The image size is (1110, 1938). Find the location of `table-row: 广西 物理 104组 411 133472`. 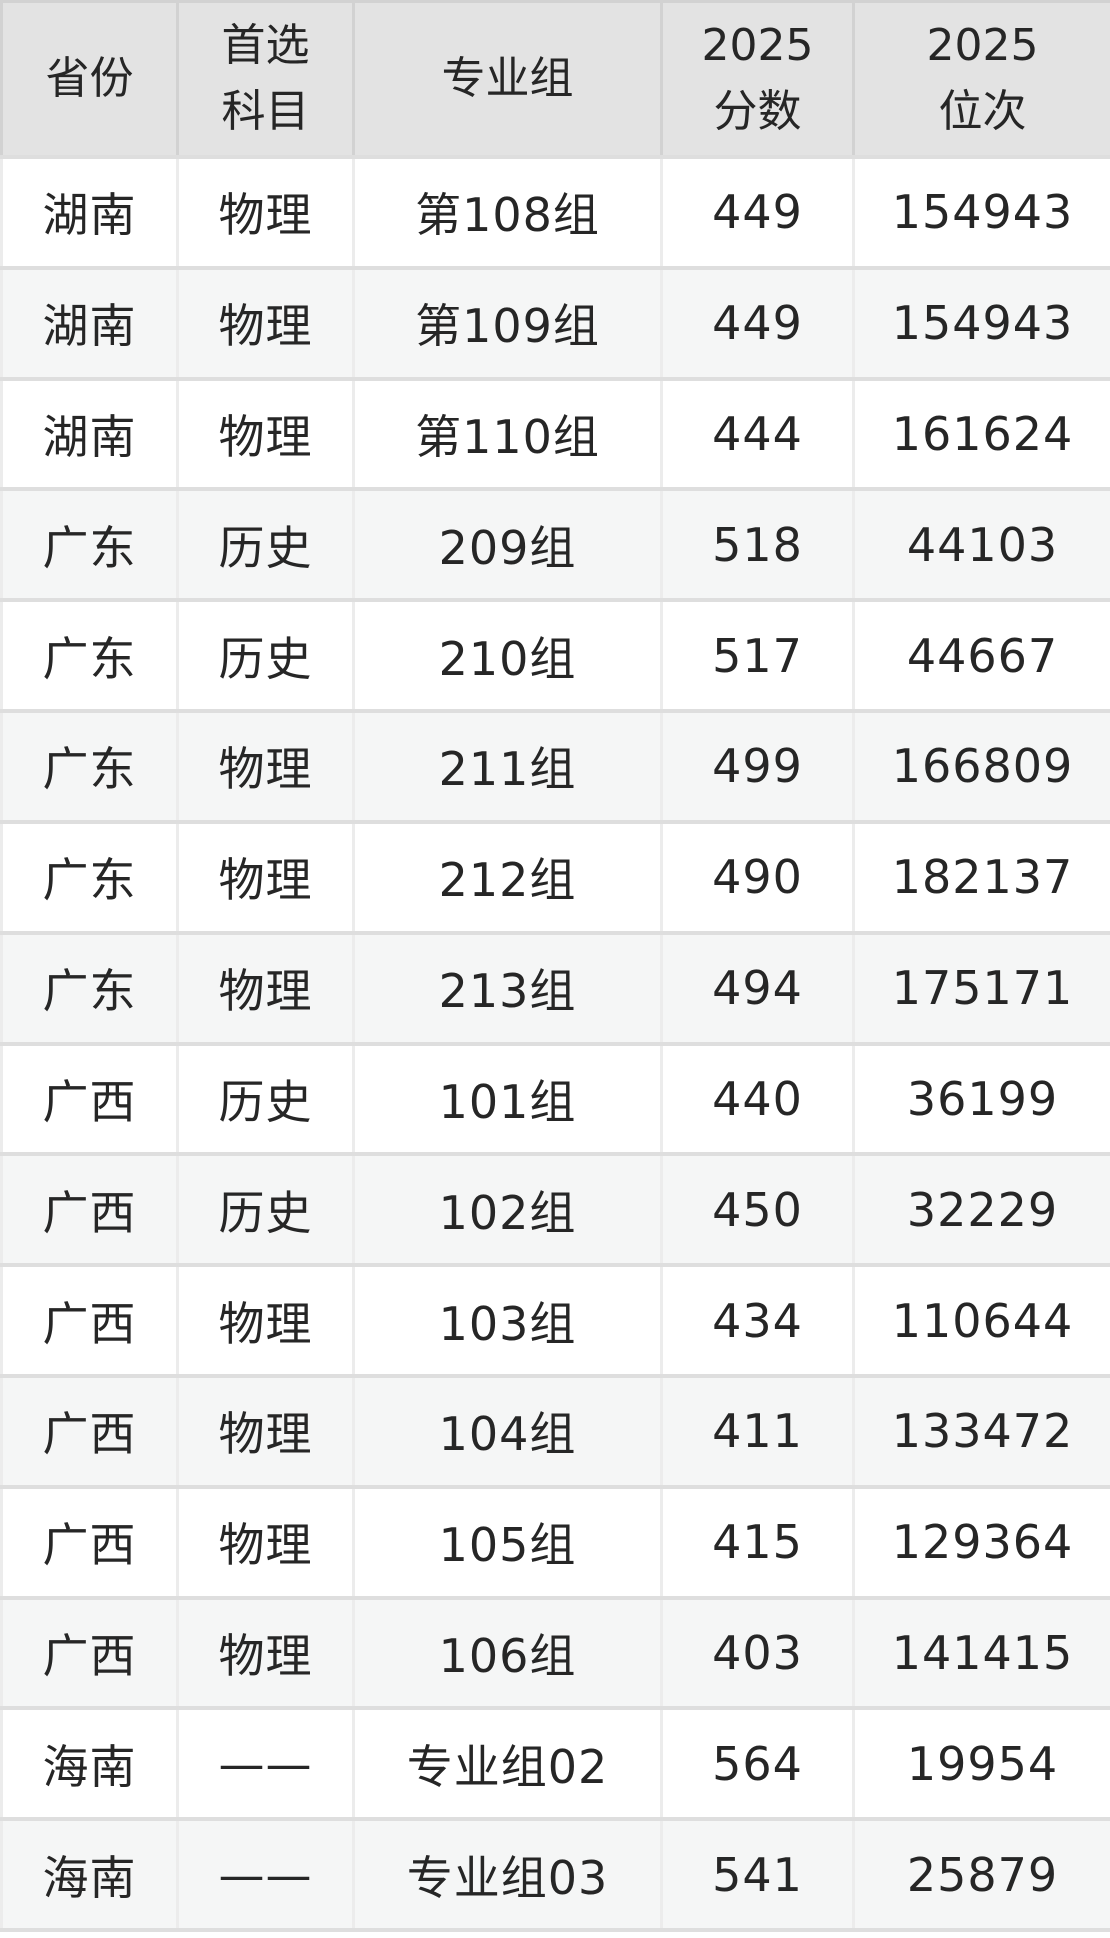

table-row: 广西 物理 104组 411 133472 is located at coordinates (555, 1431).